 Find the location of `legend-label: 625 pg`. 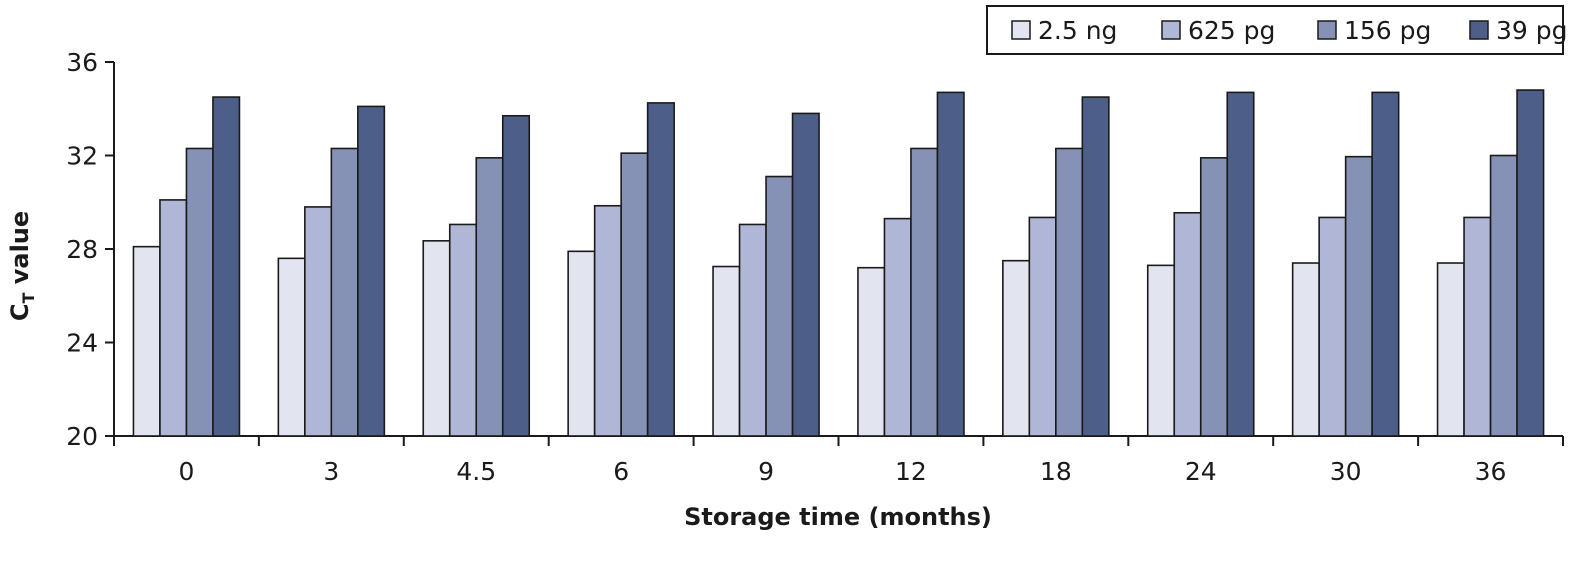

legend-label: 625 pg is located at coordinates (1231, 30).